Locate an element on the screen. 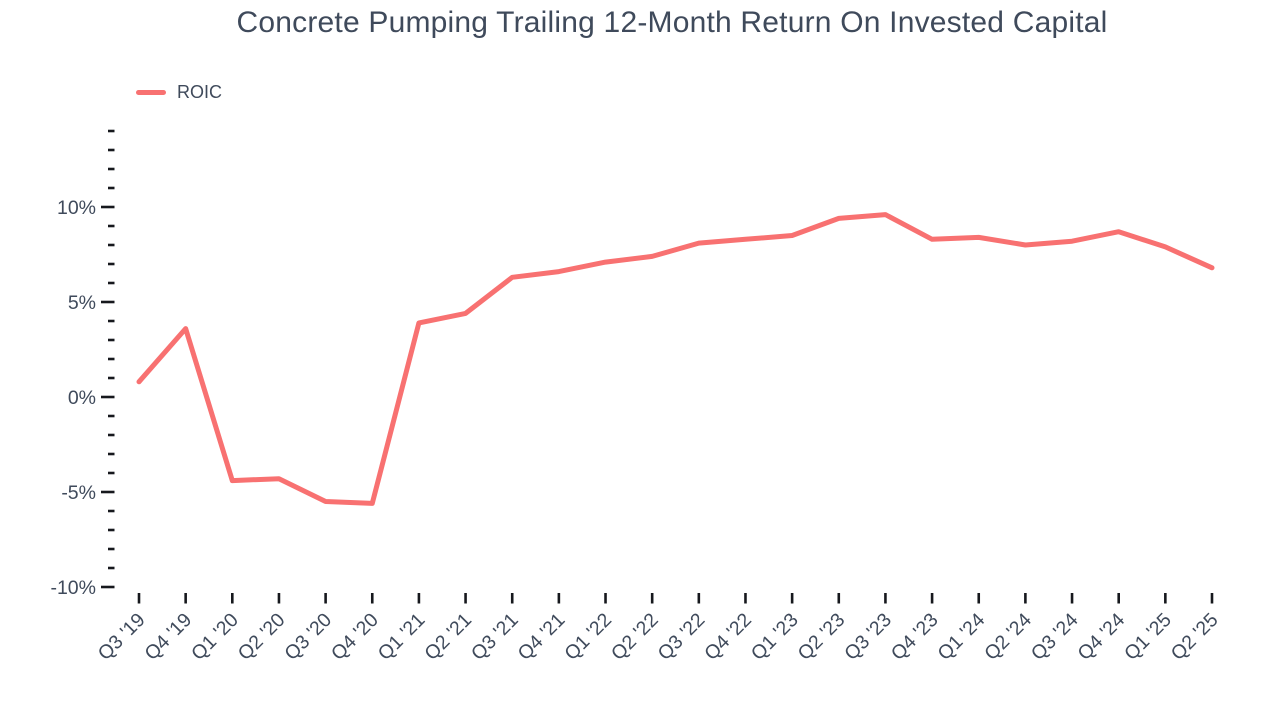 This screenshot has width=1280, height=720. svg-text: Q1 '21 is located at coordinates (402, 637).